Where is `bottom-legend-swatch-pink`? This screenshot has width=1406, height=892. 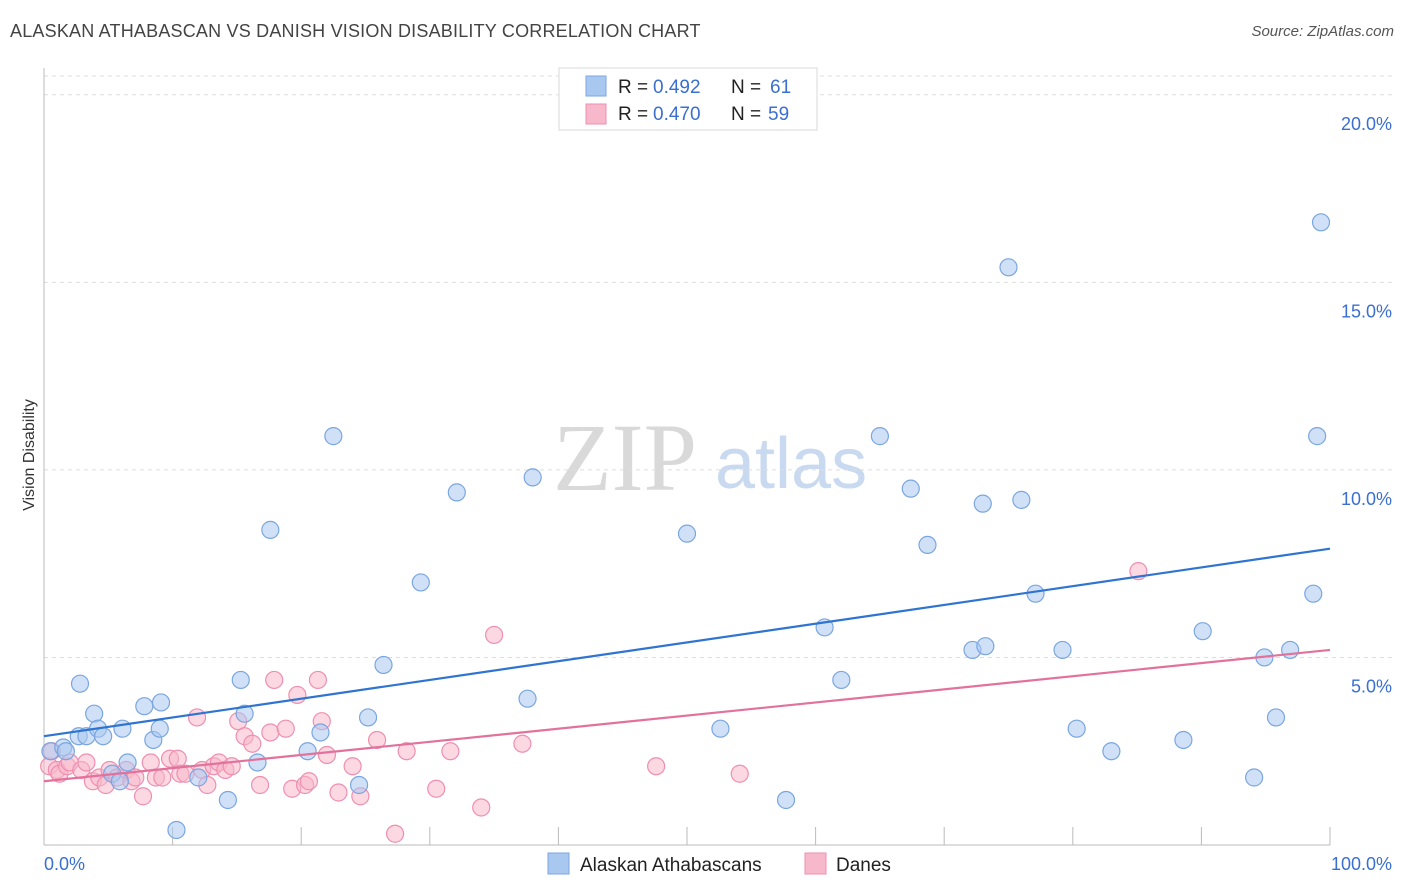
bottom-legend-swatch-pink is located at coordinates (815, 863).